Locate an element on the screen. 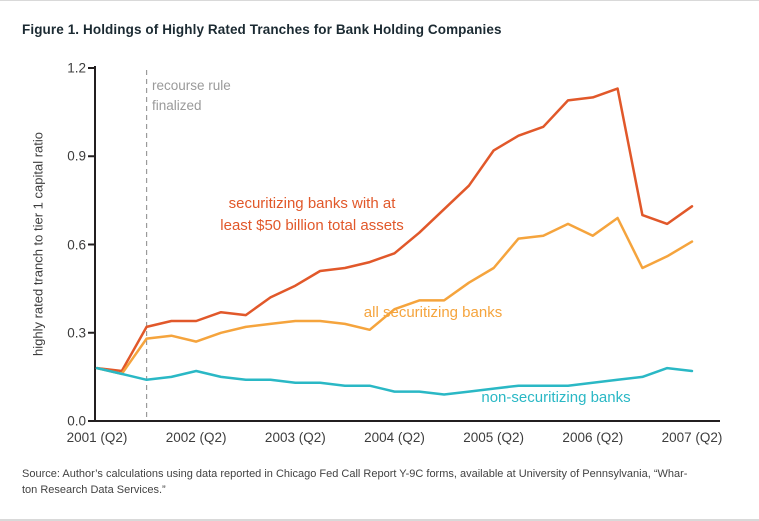 The width and height of the screenshot is (759, 521). series-label-non-securitizing-banks: non-securitizing banks is located at coordinates (555, 398).